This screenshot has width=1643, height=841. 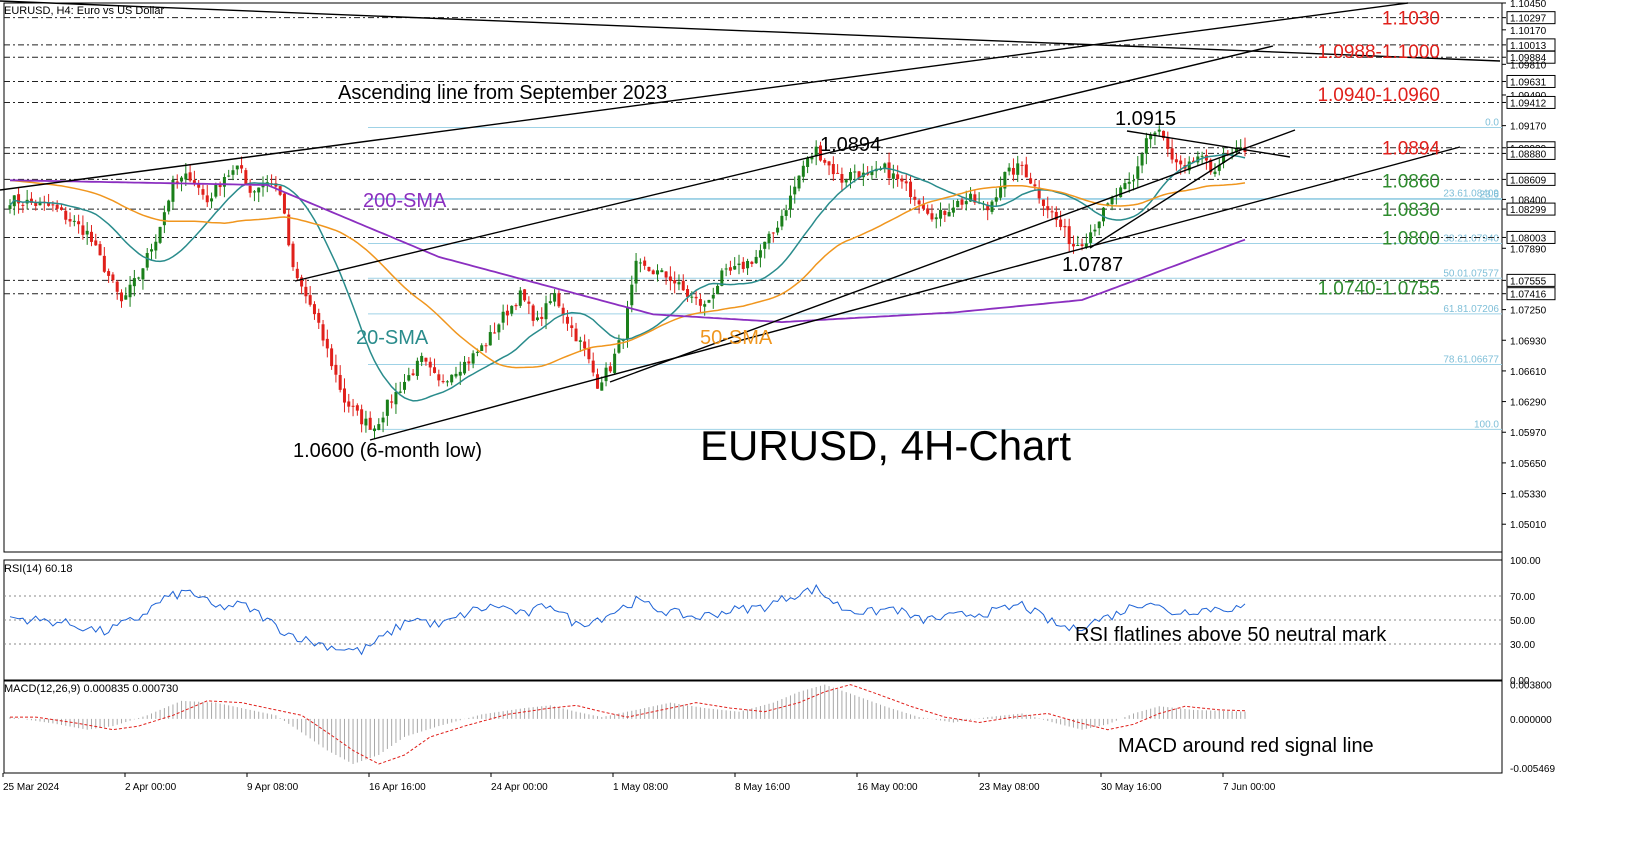 What do you see at coordinates (1411, 18) in the screenshot?
I see `level-label: 1.1030` at bounding box center [1411, 18].